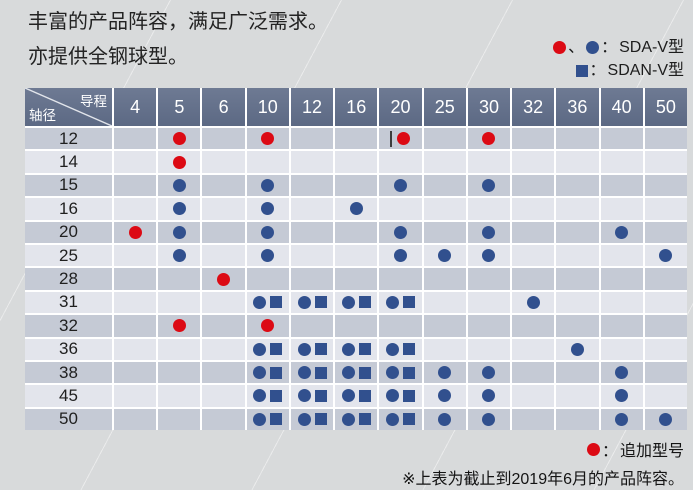 This screenshot has width=693, height=490. Describe the element at coordinates (68, 107) in the screenshot. I see `corner-cell: 导程 轴径` at that location.